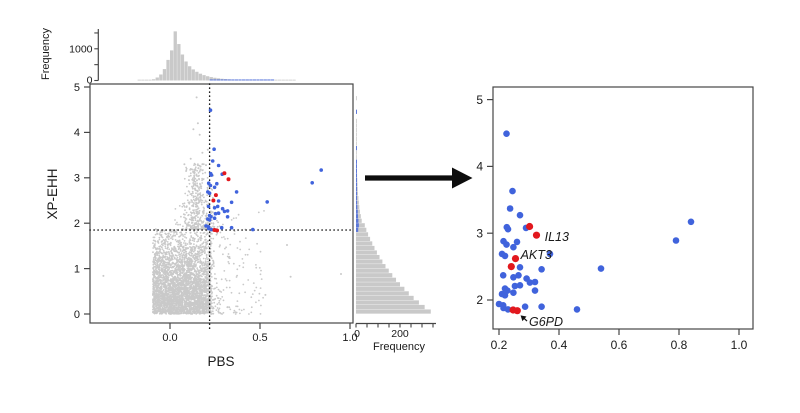 The height and width of the screenshot is (413, 800). What do you see at coordinates (739, 345) in the screenshot?
I see `right-x-tick-label: 1.0` at bounding box center [739, 345].